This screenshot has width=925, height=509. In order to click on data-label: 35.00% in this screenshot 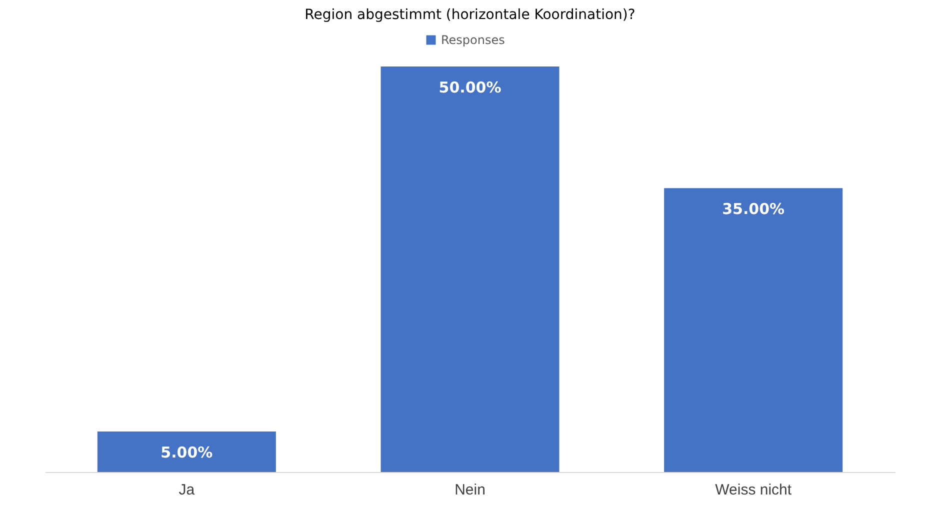, I will do `click(753, 209)`.